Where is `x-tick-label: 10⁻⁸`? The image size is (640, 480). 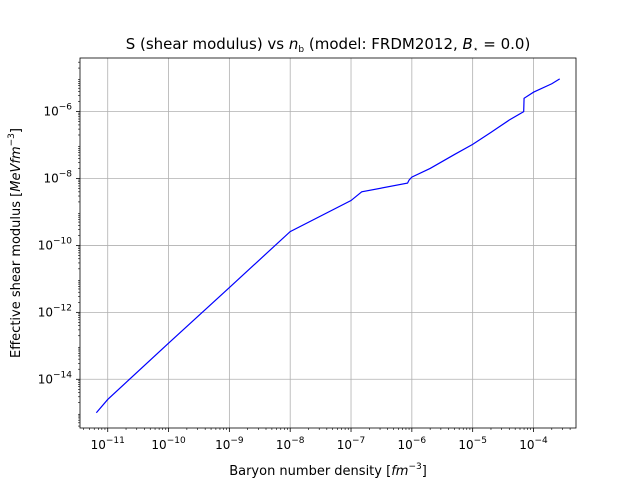 x-tick-label: 10⁻⁸ is located at coordinates (290, 444).